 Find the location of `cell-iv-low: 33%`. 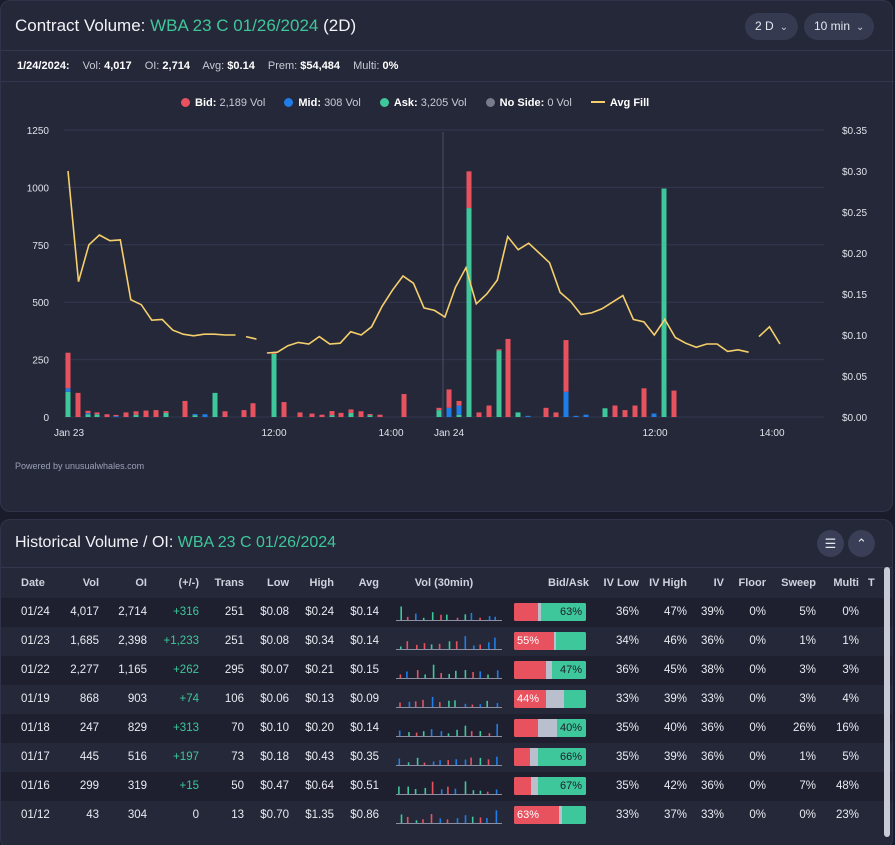

cell-iv-low: 33% is located at coordinates (619, 815).